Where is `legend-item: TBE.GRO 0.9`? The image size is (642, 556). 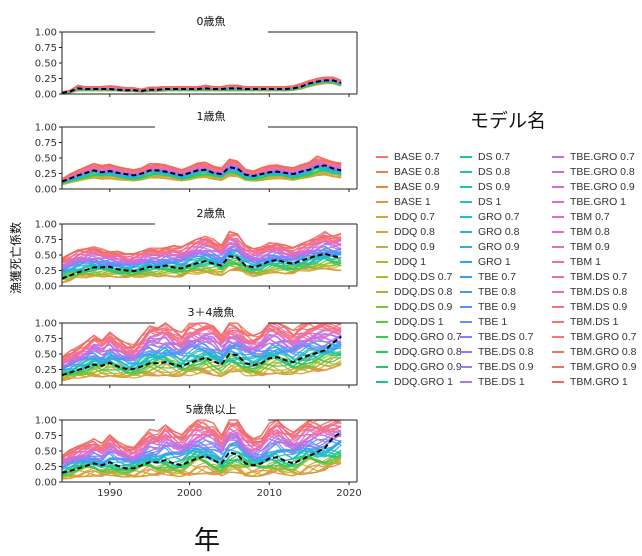
legend-item: TBE.GRO 0.9 is located at coordinates (593, 187).